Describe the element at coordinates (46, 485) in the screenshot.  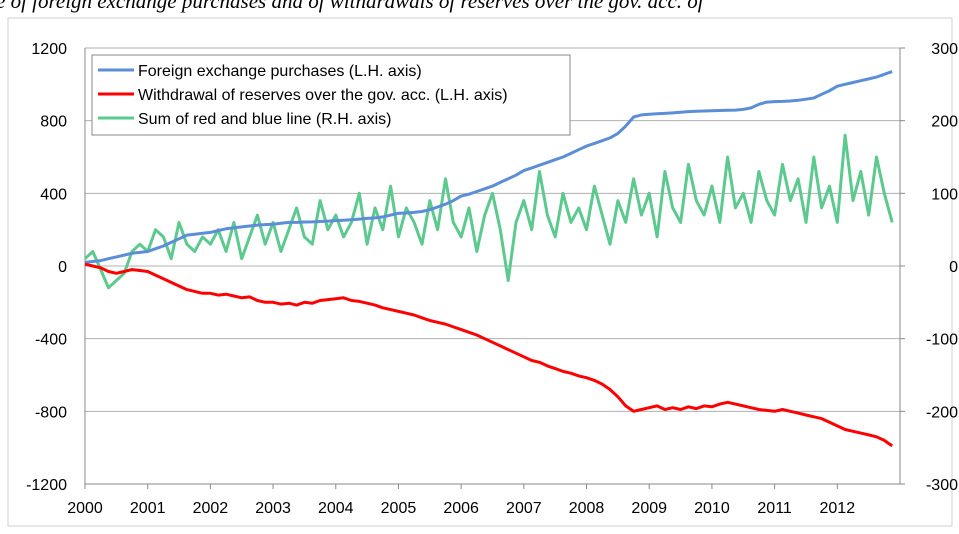
I see `y-tick-label: -1200` at that location.